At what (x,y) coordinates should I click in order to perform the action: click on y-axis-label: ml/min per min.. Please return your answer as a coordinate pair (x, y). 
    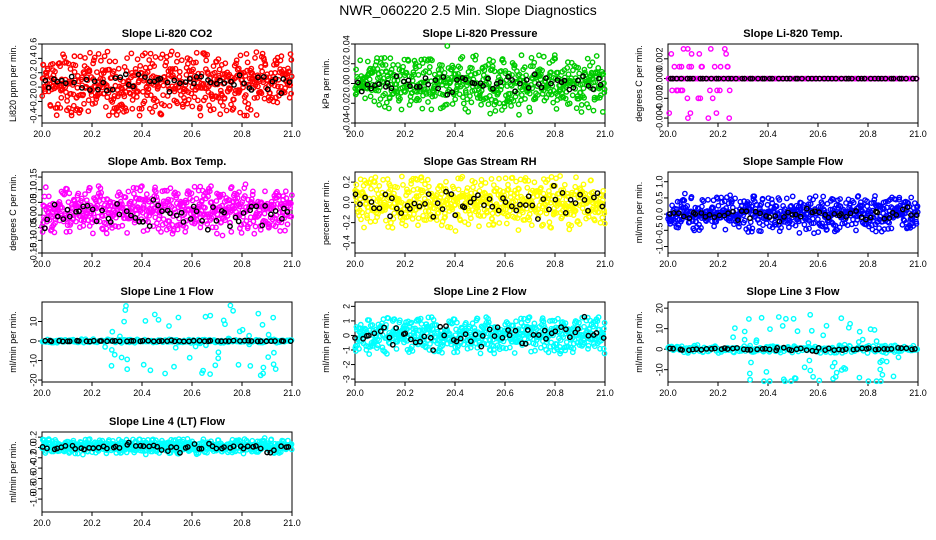
    Looking at the image, I should click on (639, 342).